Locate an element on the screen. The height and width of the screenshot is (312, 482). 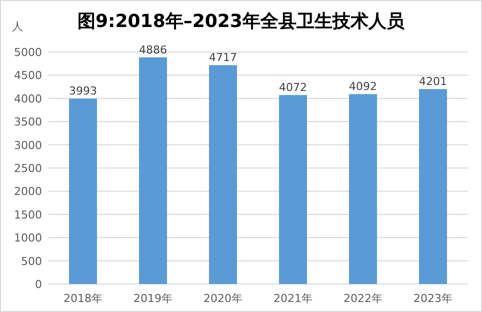
ytick: 1000 is located at coordinates (28, 238).